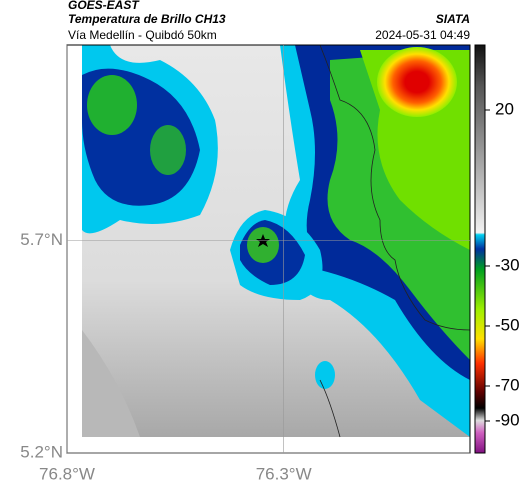 This screenshot has width=526, height=491. I want to click on x-tick-label: 76.3°W, so click(284, 473).